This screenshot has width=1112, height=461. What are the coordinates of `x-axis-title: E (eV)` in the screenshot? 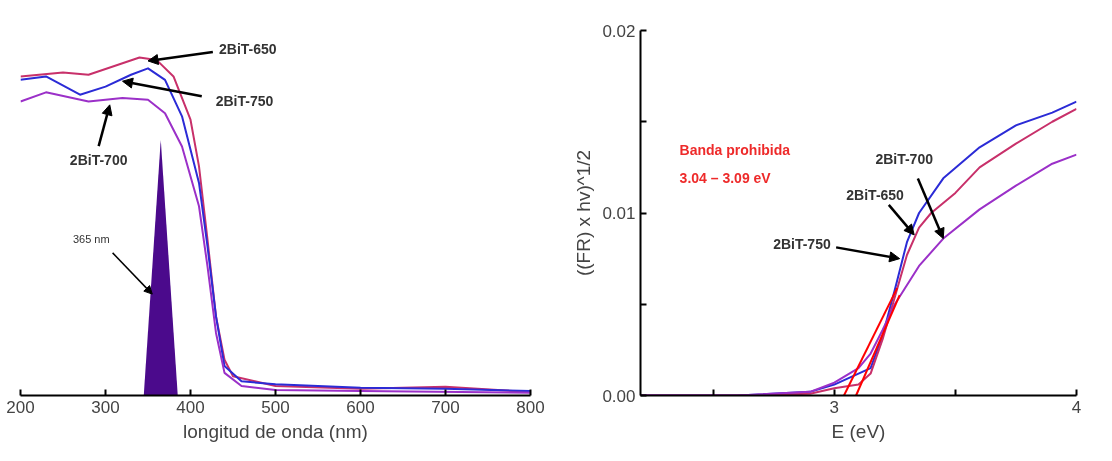 It's located at (858, 431).